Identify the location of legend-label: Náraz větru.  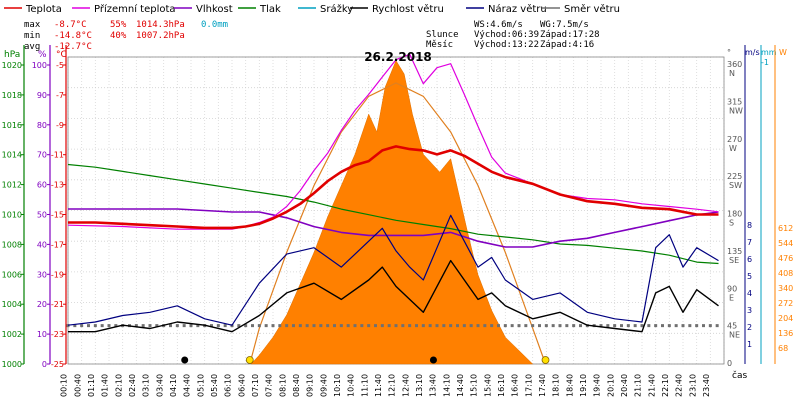
(517, 9).